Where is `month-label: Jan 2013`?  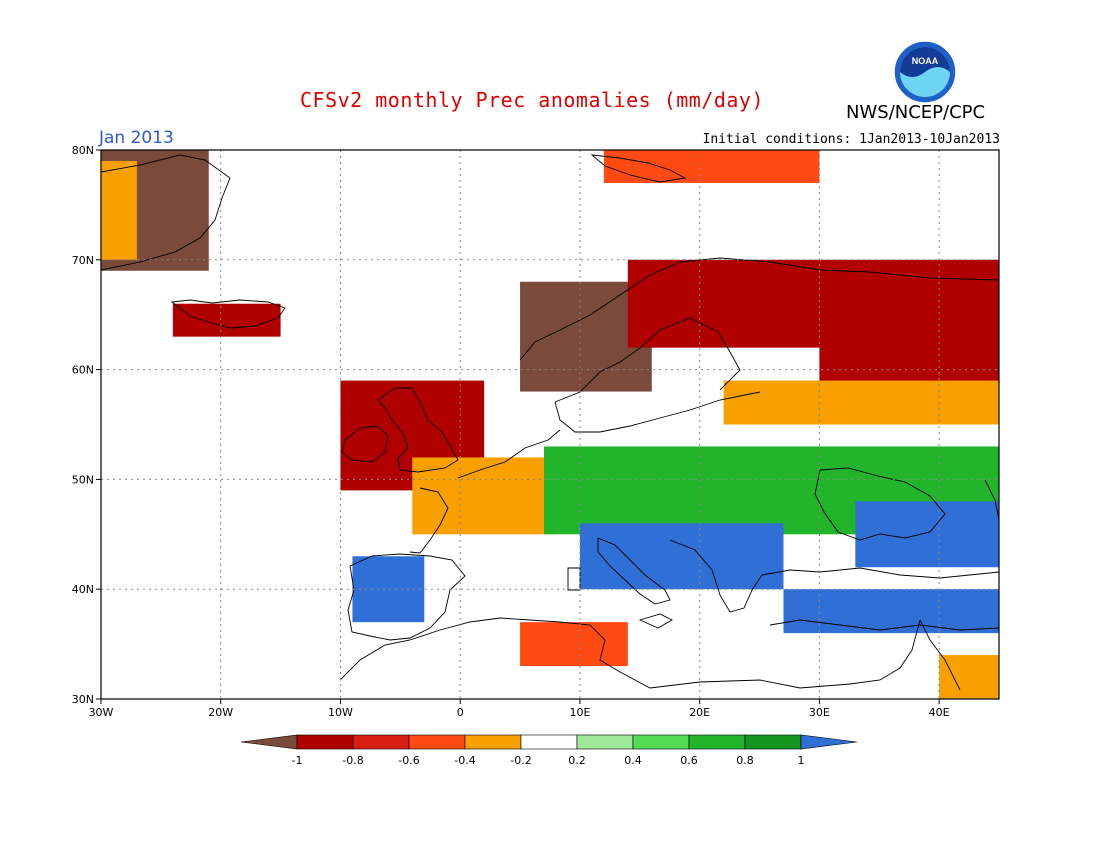
month-label: Jan 2013 is located at coordinates (136, 138).